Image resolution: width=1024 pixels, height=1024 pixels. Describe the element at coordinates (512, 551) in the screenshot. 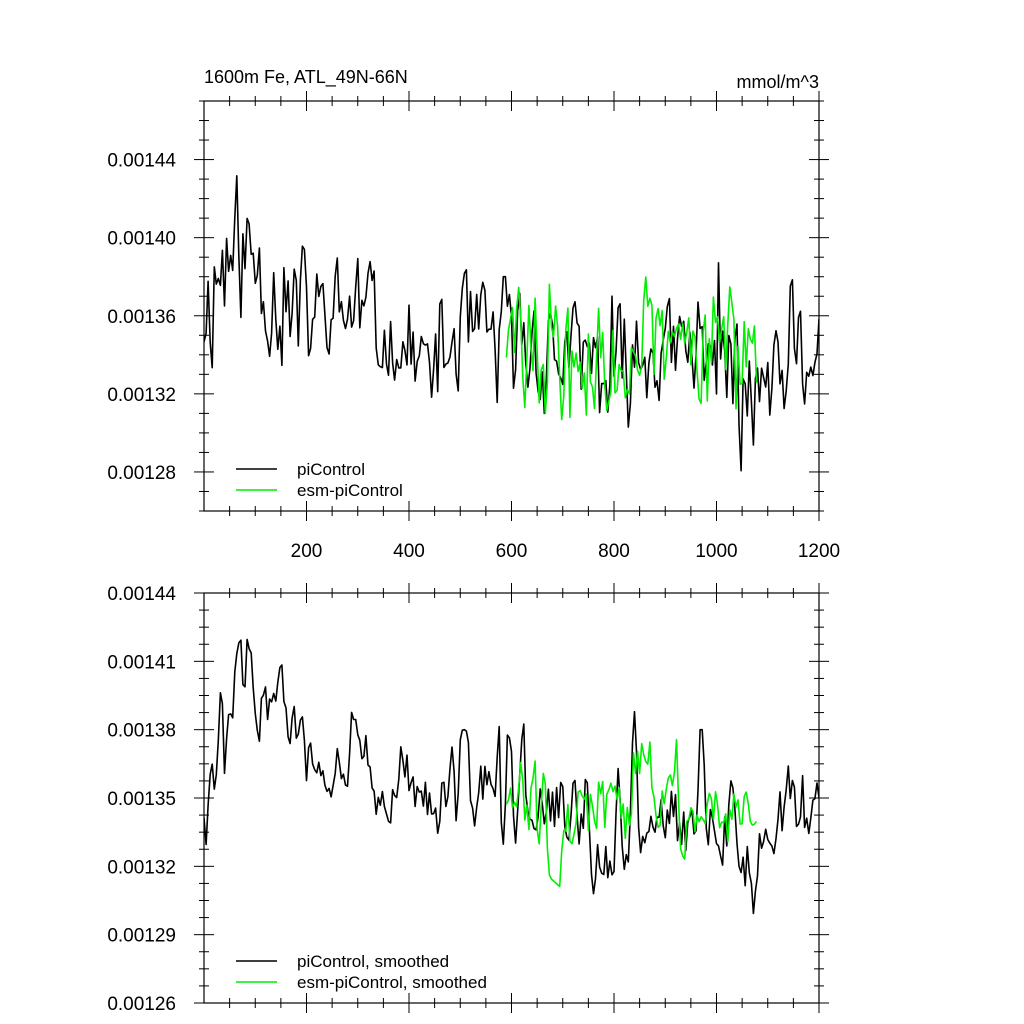

I see `x-tick-label: 600` at that location.